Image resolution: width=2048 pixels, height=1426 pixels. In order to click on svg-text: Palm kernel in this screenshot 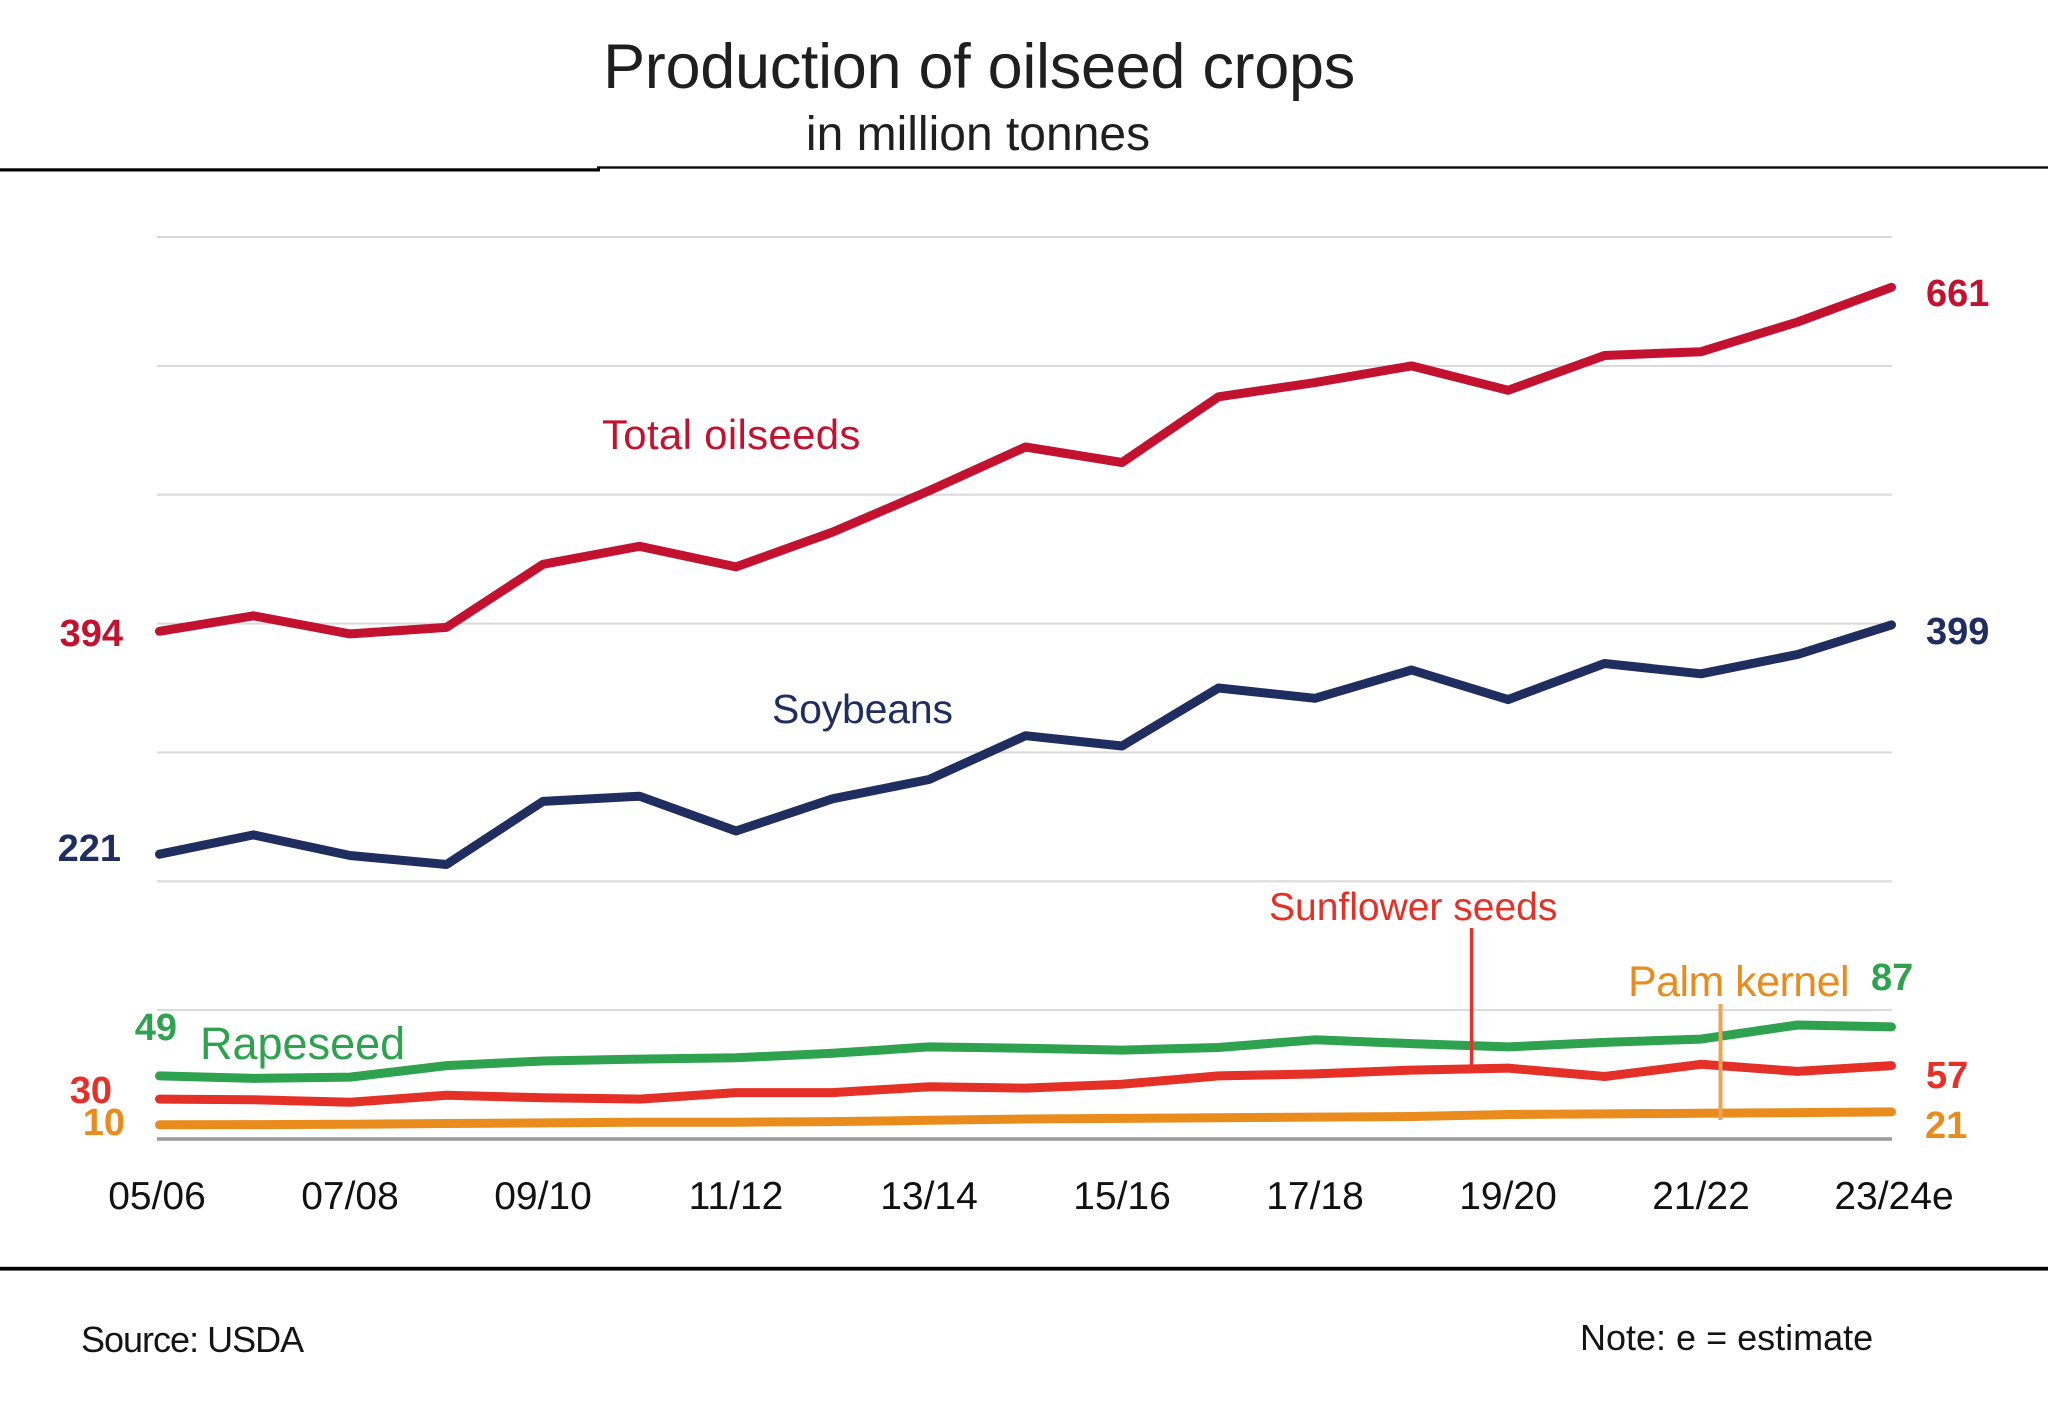, I will do `click(1738, 982)`.